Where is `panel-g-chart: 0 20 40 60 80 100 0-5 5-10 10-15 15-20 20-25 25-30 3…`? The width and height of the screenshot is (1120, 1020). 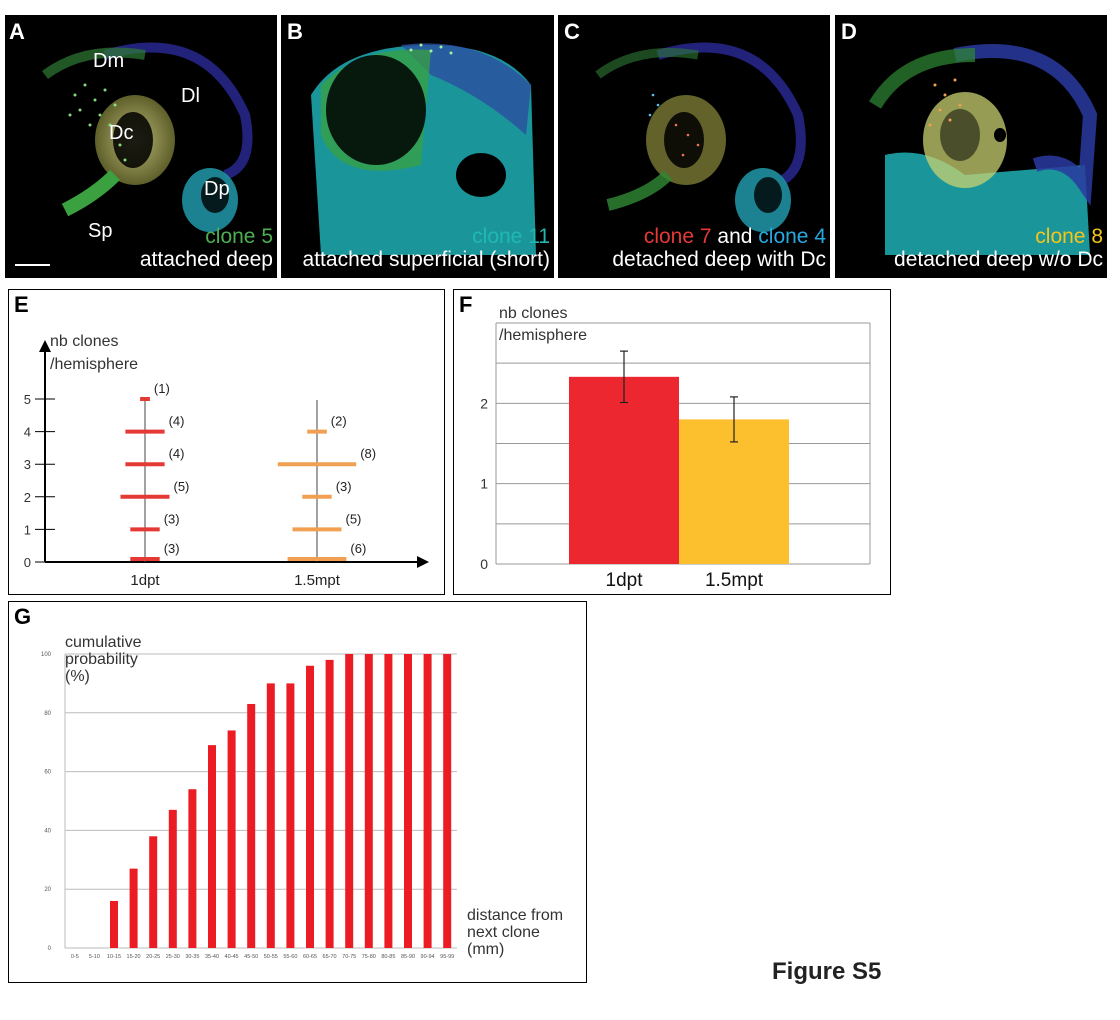
panel-g-chart: 0 20 40 60 80 100 0-5 5-10 10-15 15-20 20-25 25-30 3… is located at coordinates (249, 806).